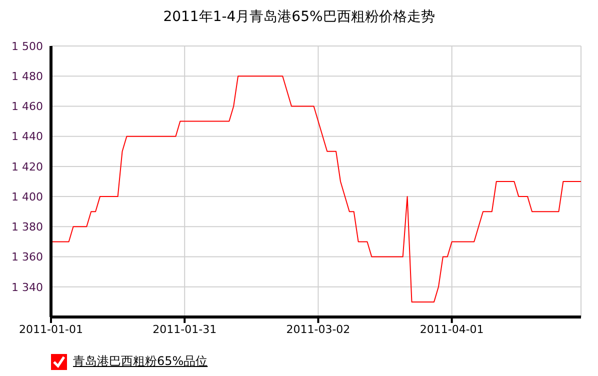  What do you see at coordinates (27, 227) in the screenshot?
I see `y-tick-label: 1 380` at bounding box center [27, 227].